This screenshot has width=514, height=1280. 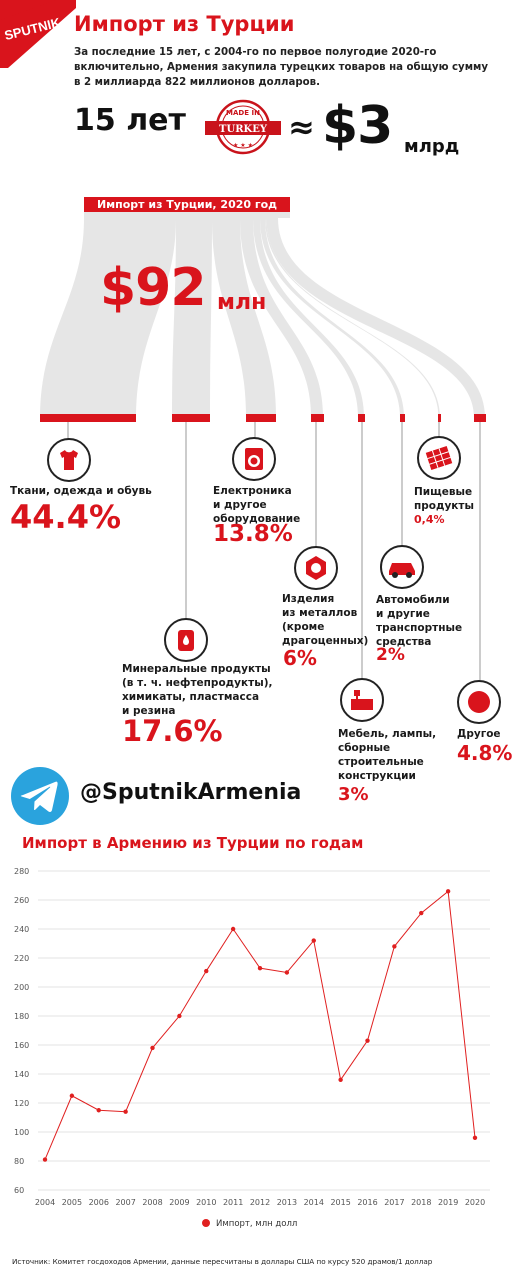 I want to click on x-tick-label: 2007, so click(x=125, y=1202).